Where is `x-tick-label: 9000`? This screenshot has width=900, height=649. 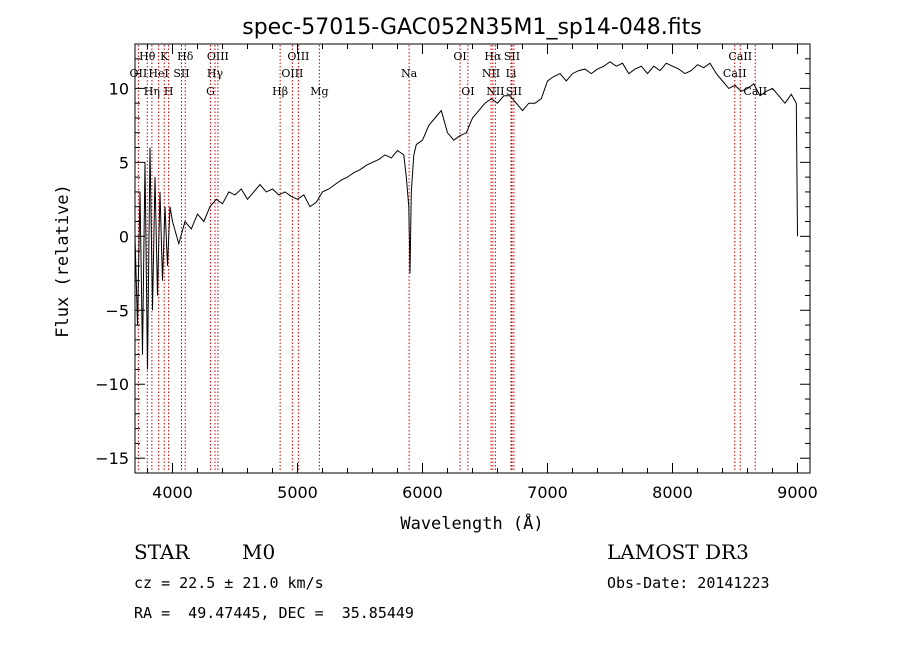 x-tick-label: 9000 is located at coordinates (797, 492).